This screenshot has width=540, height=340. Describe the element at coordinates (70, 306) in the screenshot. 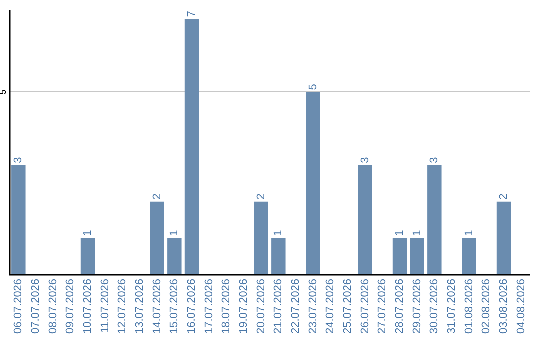

I see `x-tick-label: 09.07.2026` at that location.